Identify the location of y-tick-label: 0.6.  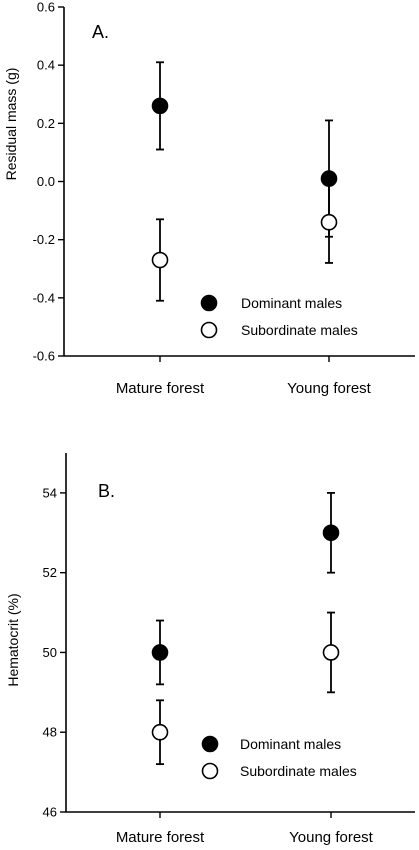
(46, 7).